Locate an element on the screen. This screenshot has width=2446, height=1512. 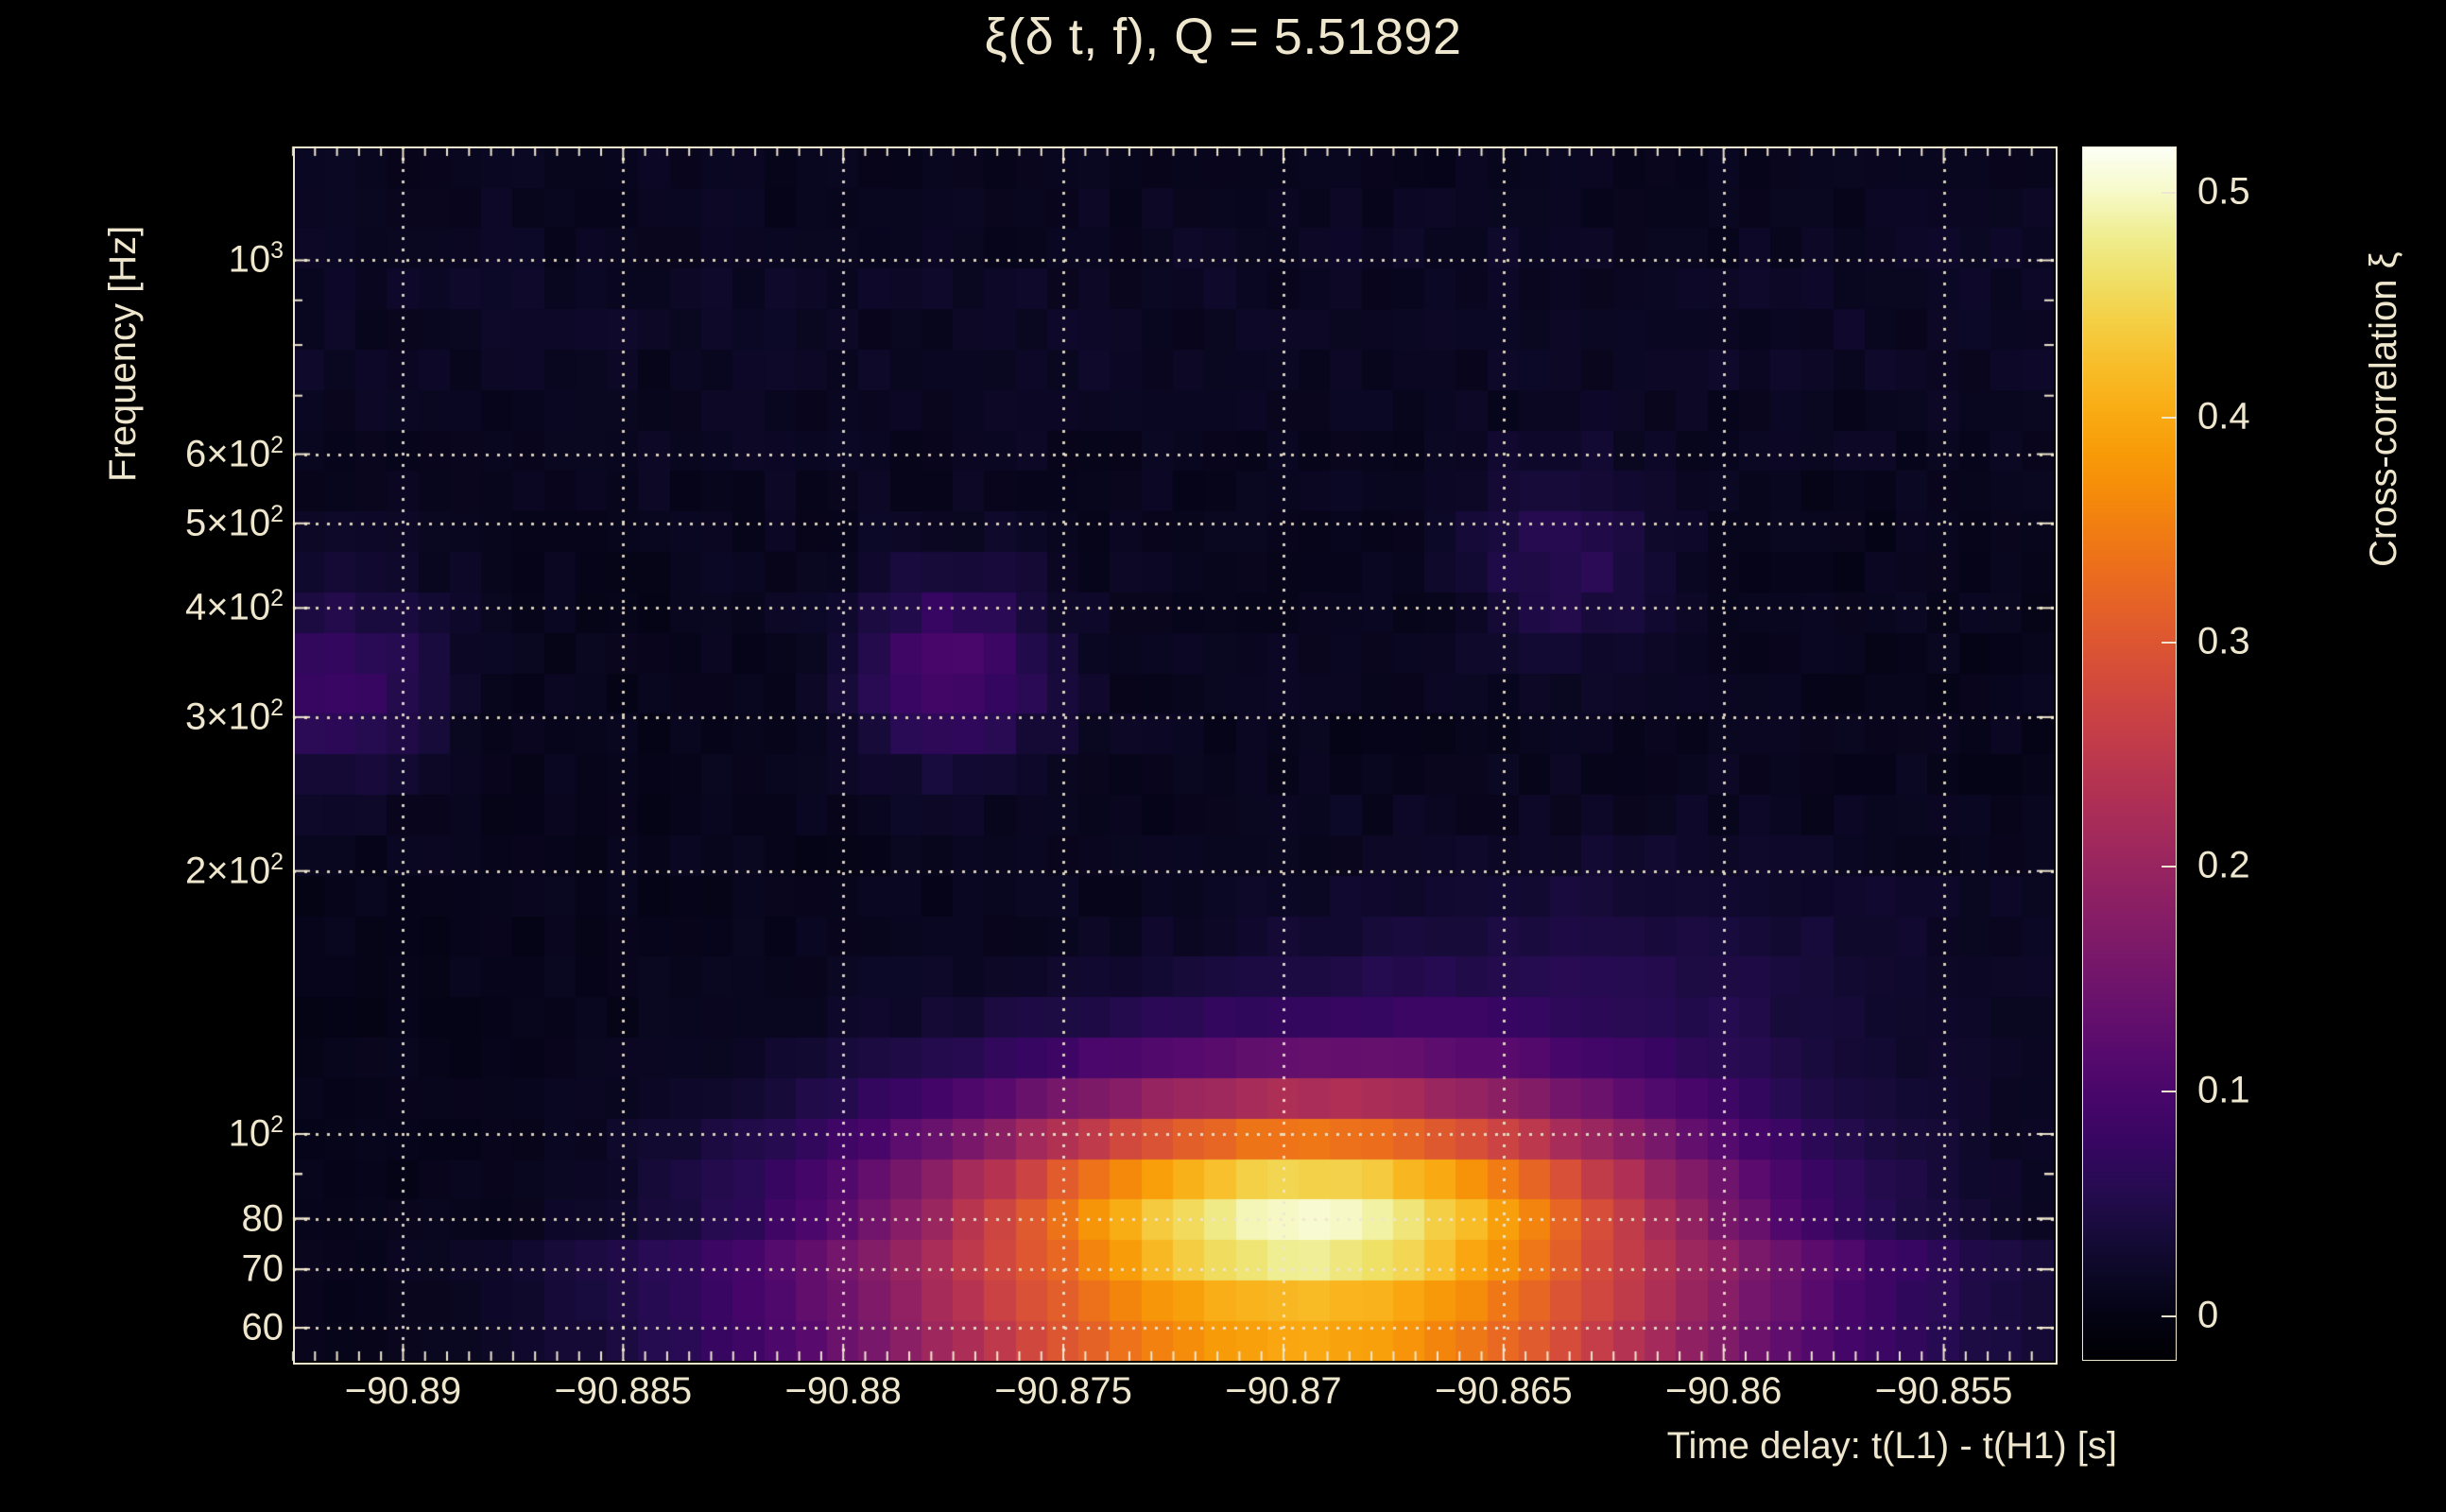
y-tick-label: 10² is located at coordinates (256, 1133).